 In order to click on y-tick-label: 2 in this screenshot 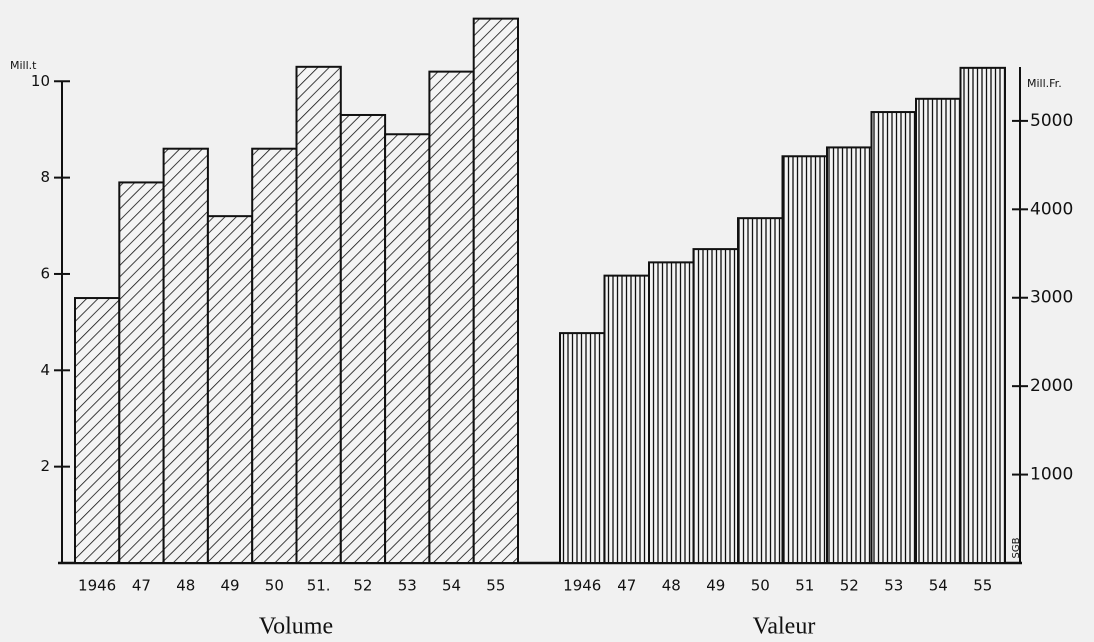, I will do `click(45, 466)`.